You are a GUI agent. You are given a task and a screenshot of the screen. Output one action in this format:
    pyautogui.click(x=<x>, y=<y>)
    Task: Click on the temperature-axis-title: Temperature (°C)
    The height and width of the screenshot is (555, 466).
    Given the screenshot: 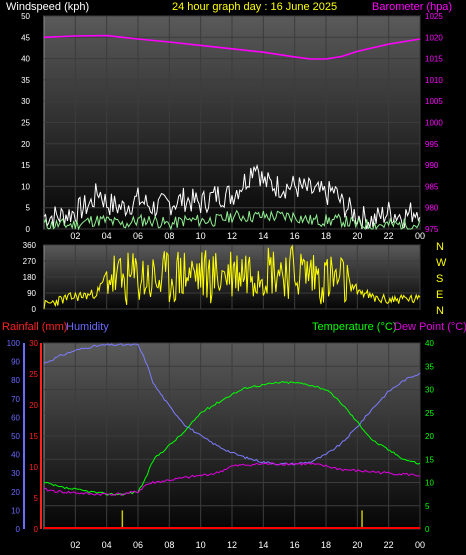 What is the action you would take?
    pyautogui.click(x=354, y=327)
    